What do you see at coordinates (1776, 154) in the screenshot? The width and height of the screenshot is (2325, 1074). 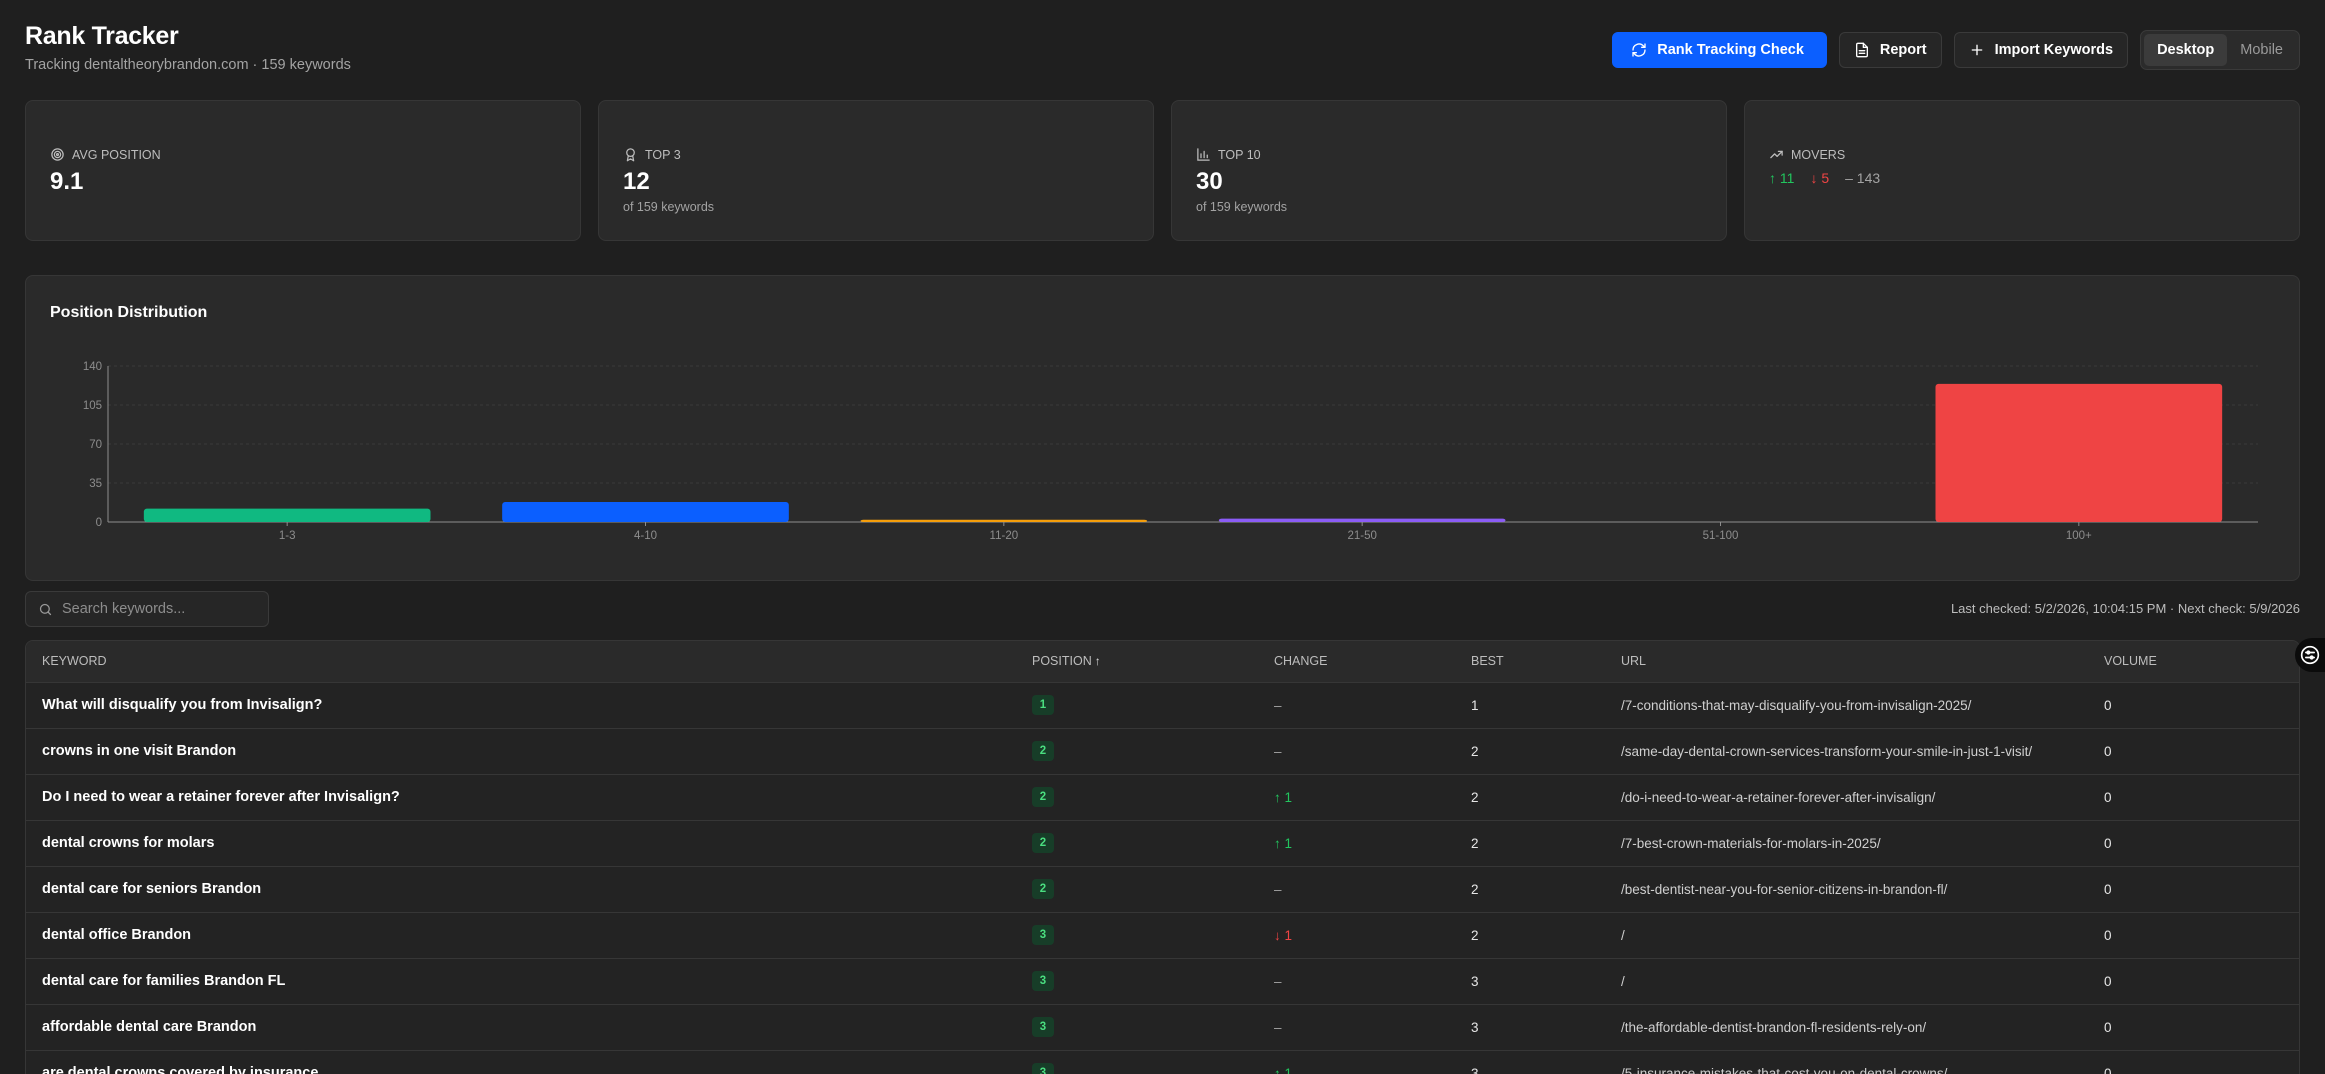 I see `trending-up-icon` at bounding box center [1776, 154].